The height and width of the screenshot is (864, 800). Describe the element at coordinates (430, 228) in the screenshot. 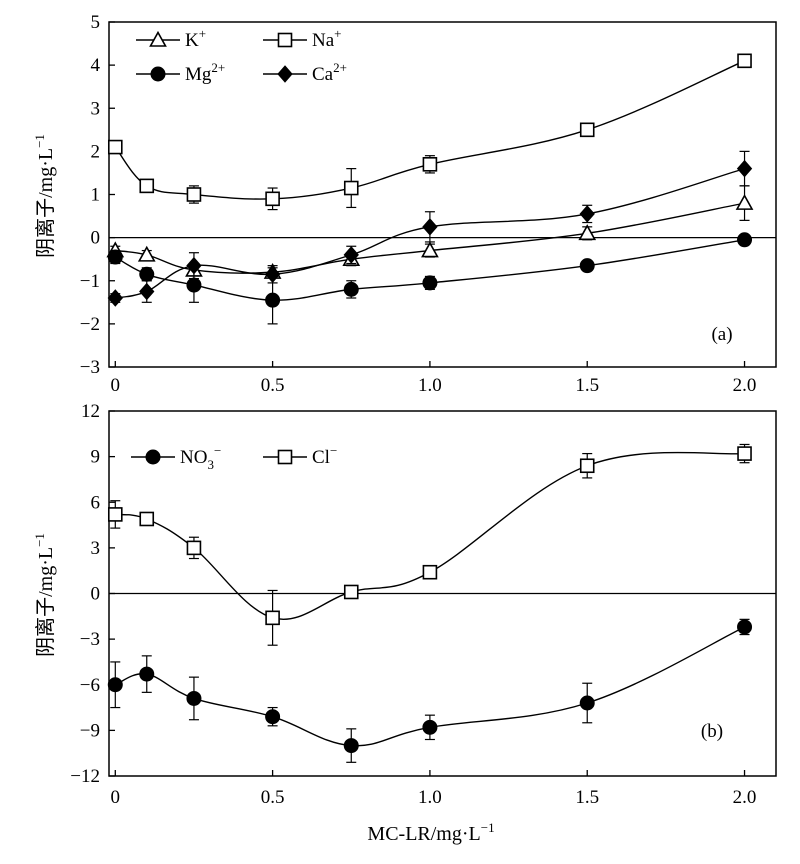

I see `series-filled-diamond` at that location.